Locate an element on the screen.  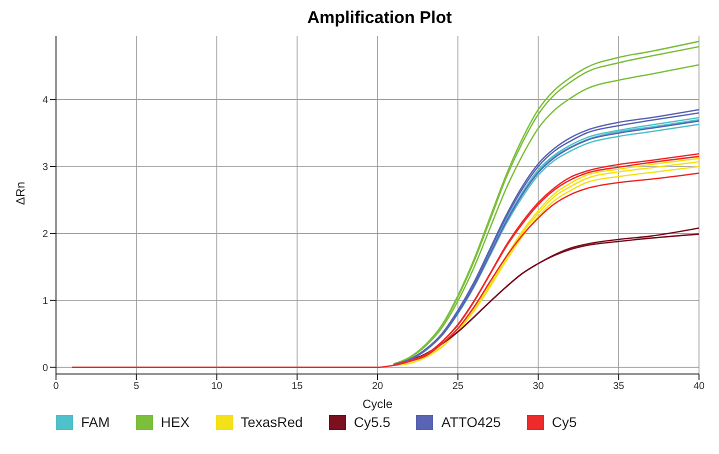
y-tick-label: 3 is located at coordinates (45, 168).